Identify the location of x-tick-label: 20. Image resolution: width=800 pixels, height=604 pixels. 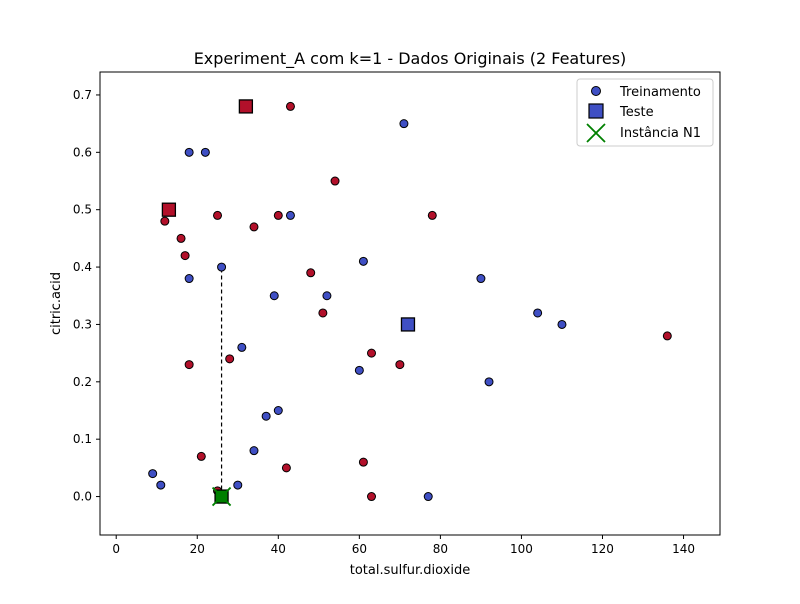
(197, 549).